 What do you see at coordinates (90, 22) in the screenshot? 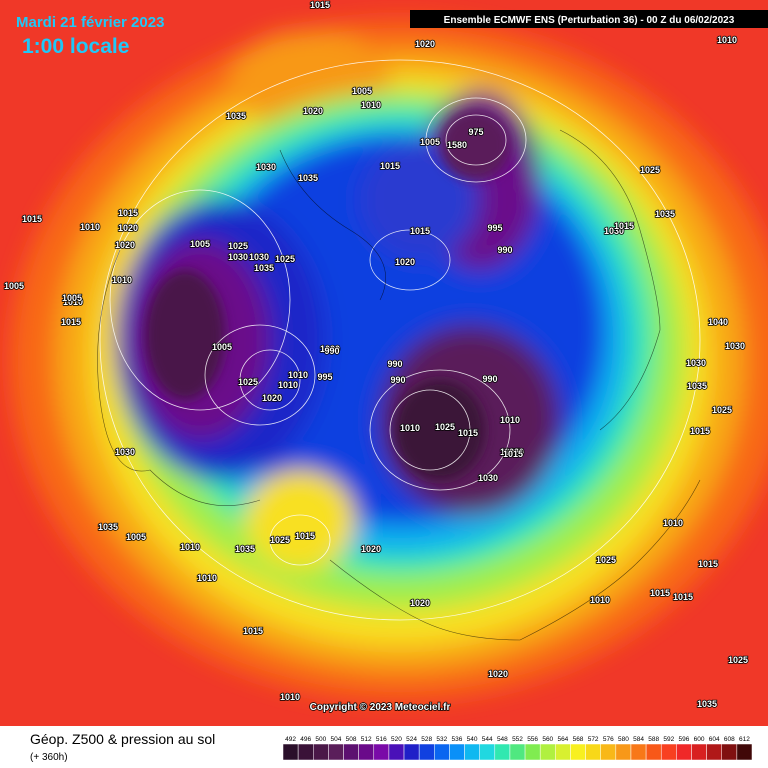
I see `date: Mardi 21 février 2023` at bounding box center [90, 22].